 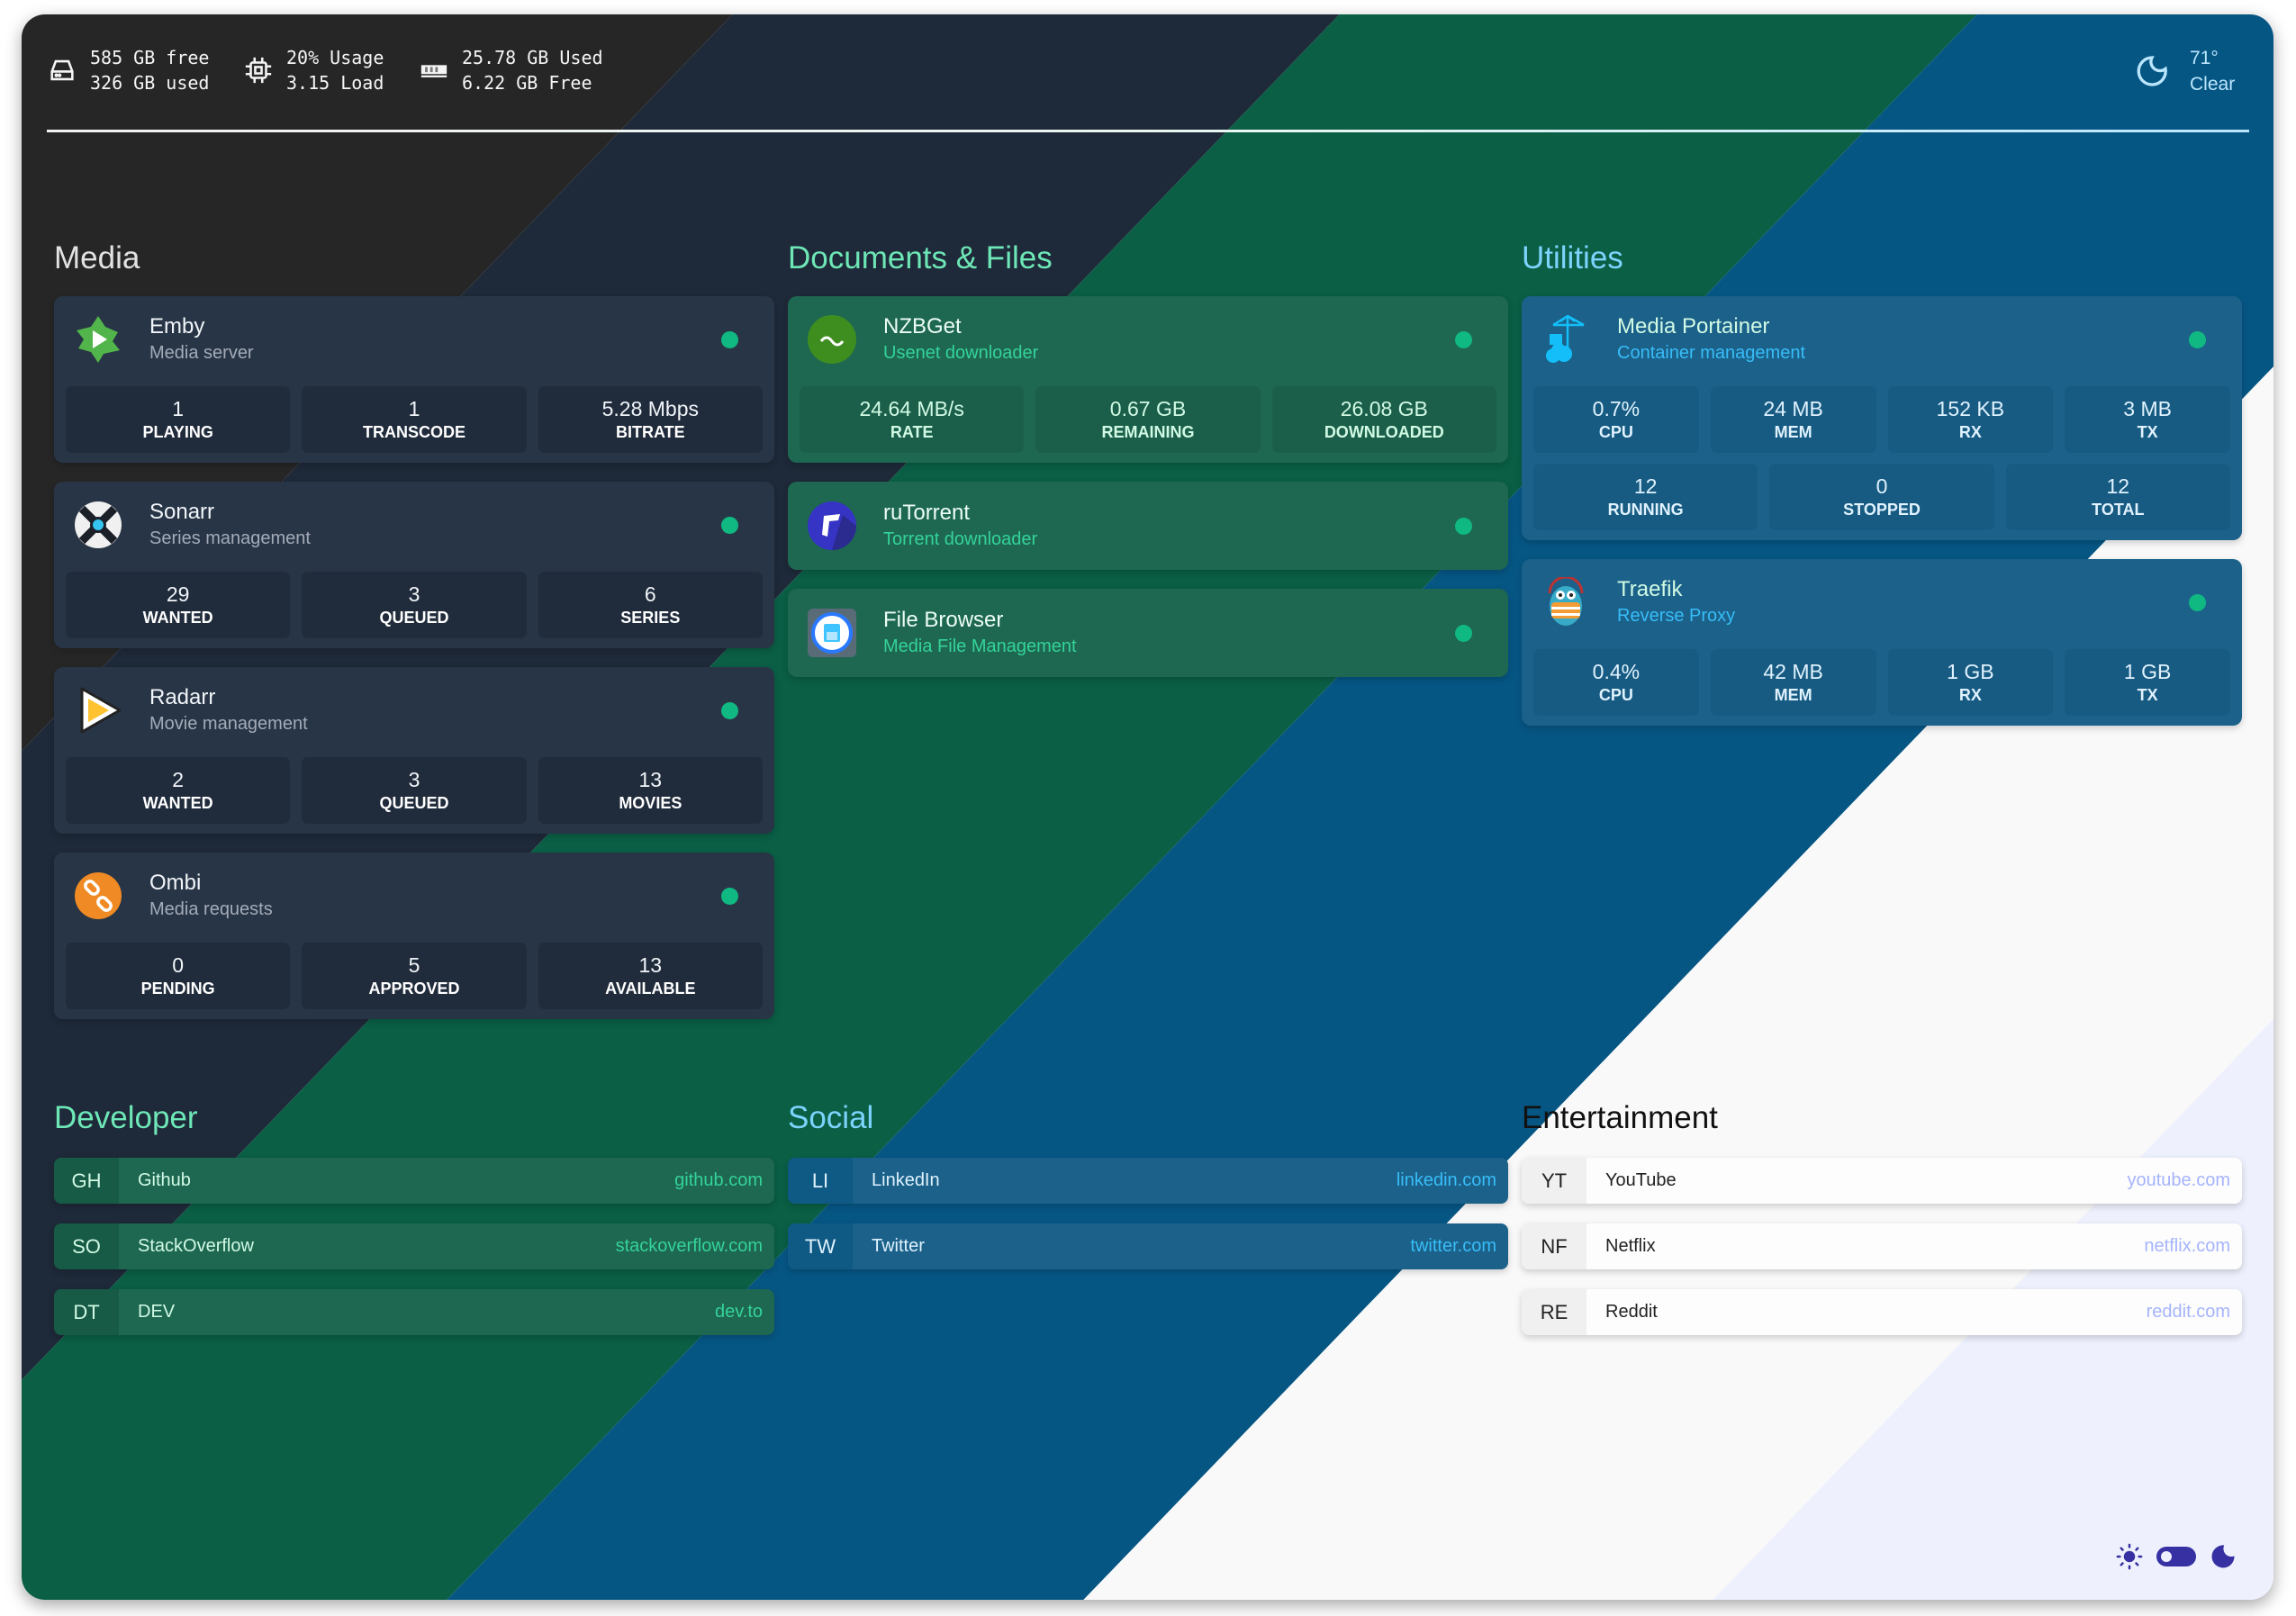 What do you see at coordinates (258, 70) in the screenshot?
I see `cpu-chip-icon` at bounding box center [258, 70].